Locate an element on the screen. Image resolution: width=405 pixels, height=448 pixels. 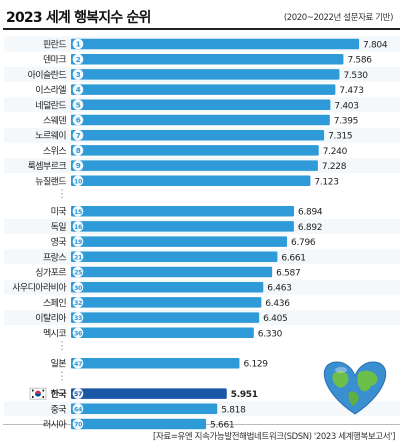
rank-number: 32 is located at coordinates (78, 303).